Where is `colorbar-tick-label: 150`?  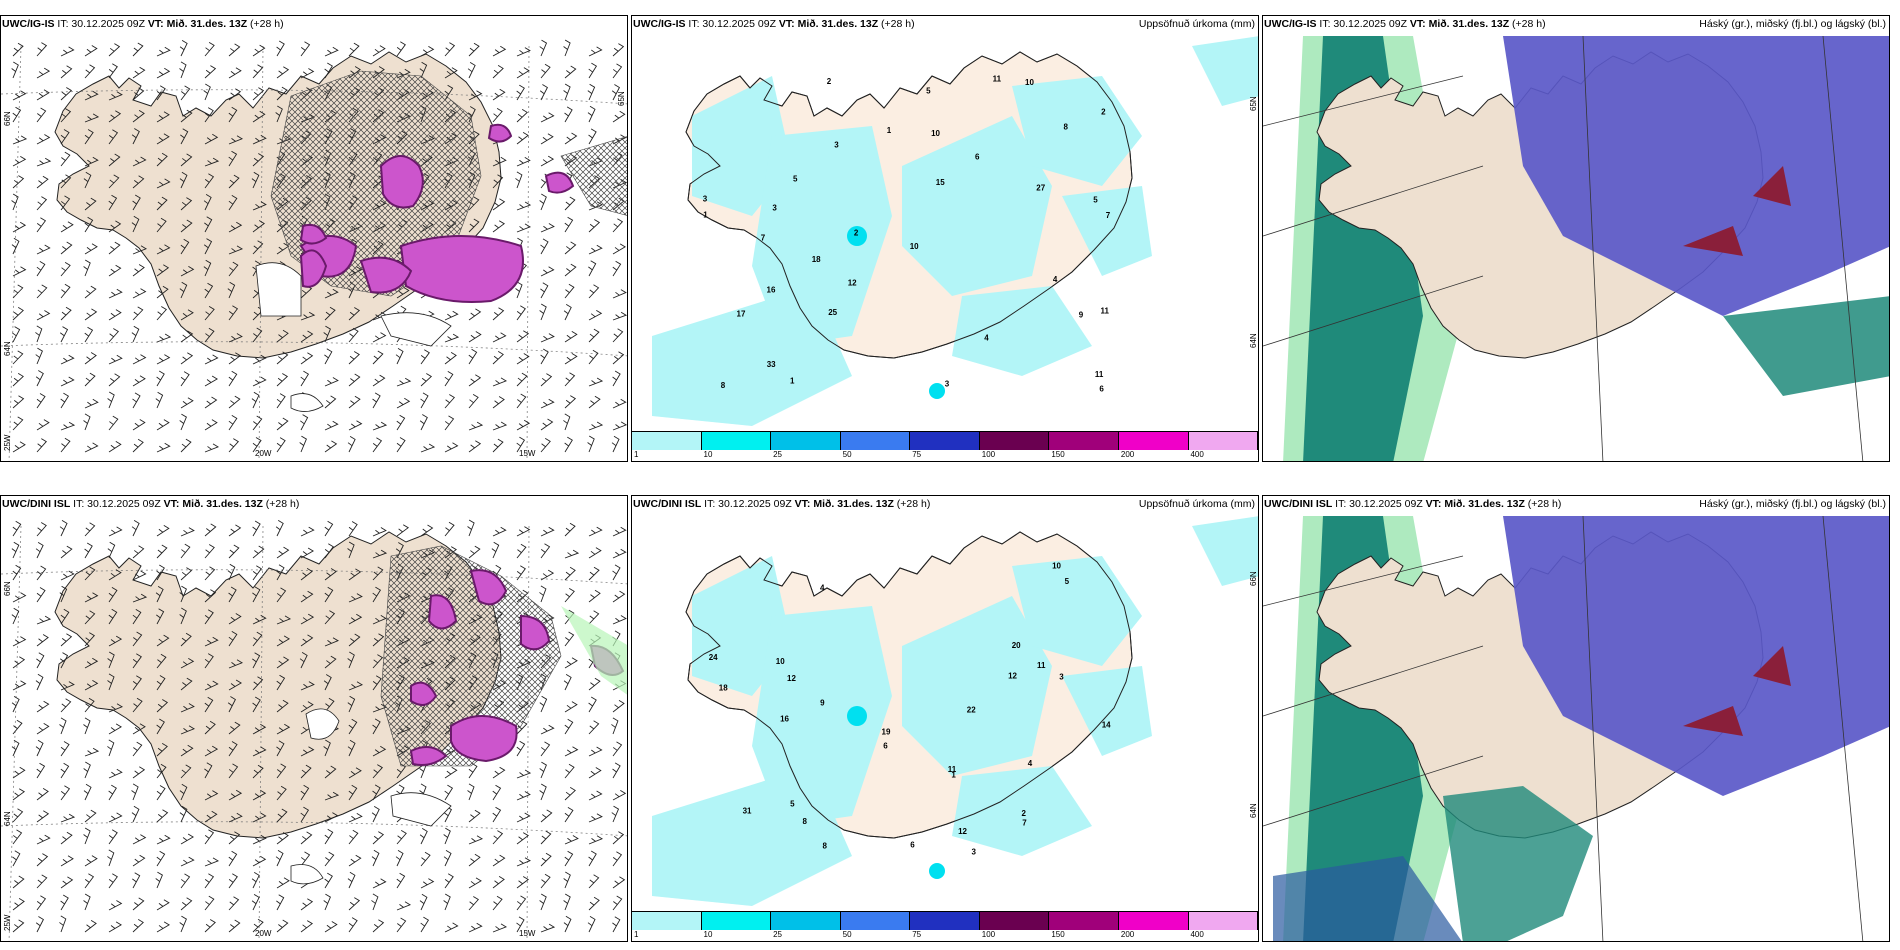 colorbar-tick-label: 150 is located at coordinates (1058, 934).